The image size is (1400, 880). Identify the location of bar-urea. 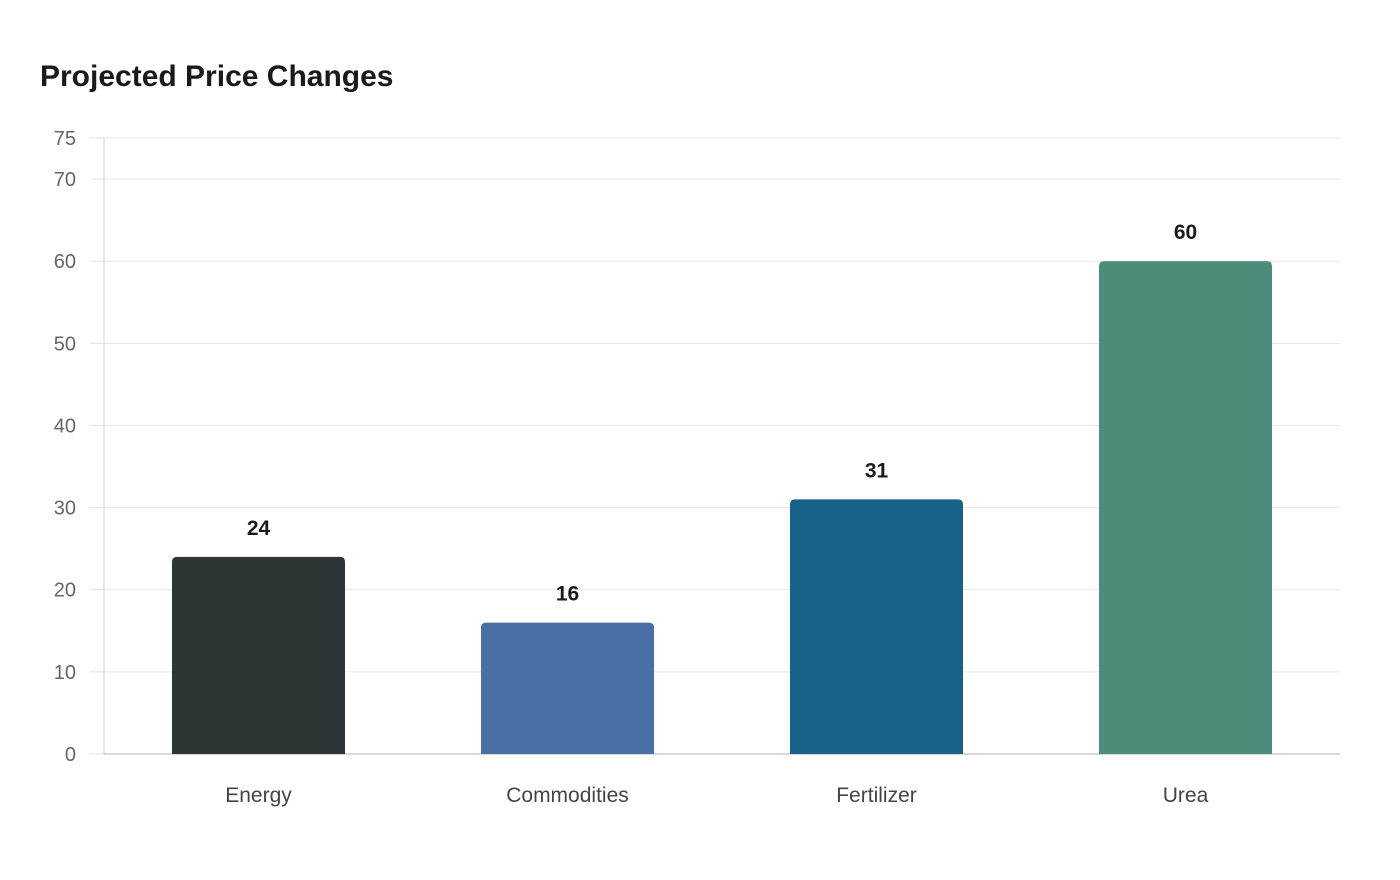
(1185, 507).